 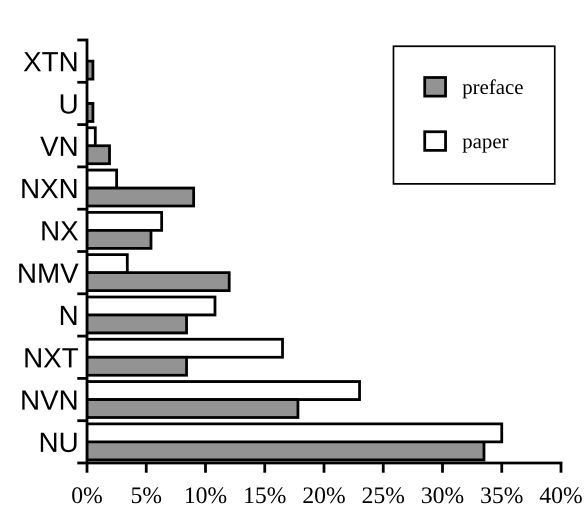 What do you see at coordinates (383, 495) in the screenshot?
I see `x-tick-label: 25%` at bounding box center [383, 495].